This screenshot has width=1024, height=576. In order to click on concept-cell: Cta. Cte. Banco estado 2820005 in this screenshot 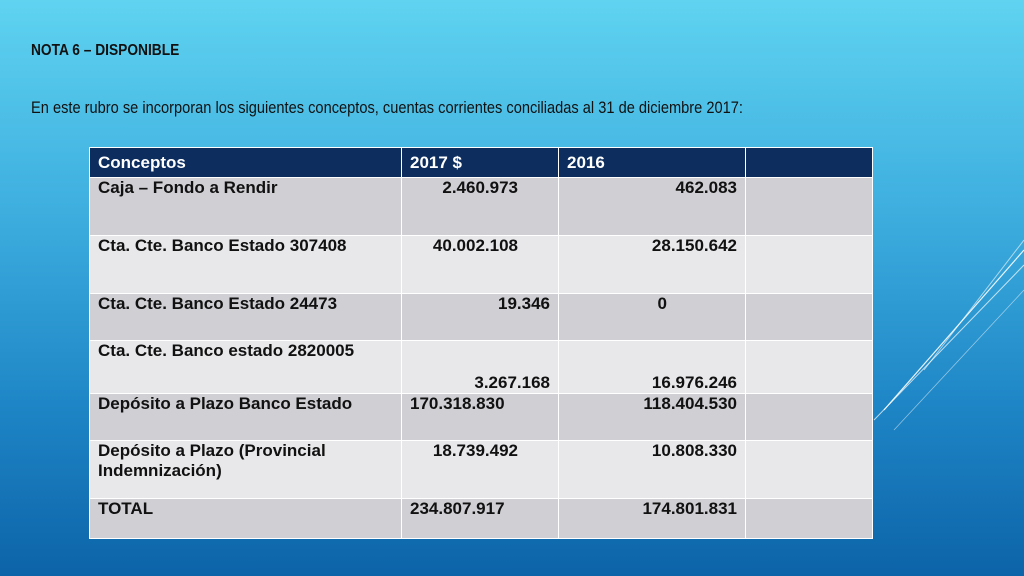, I will do `click(245, 367)`.